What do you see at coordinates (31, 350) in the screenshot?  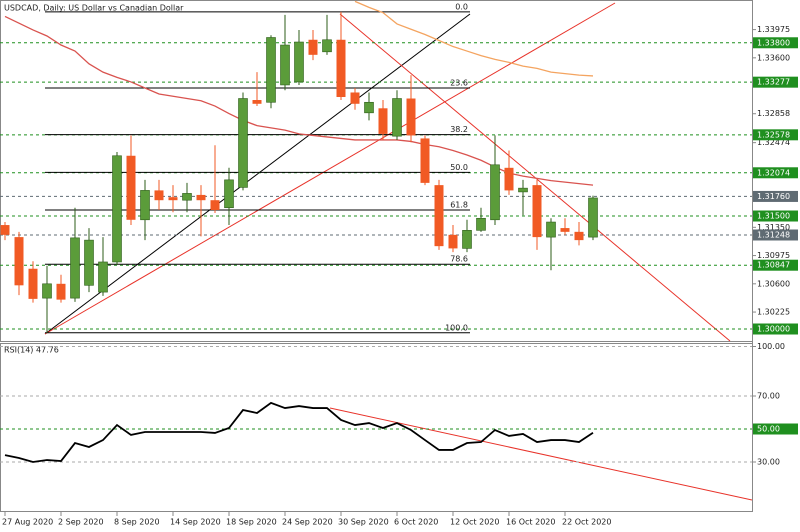 I see `rsi-title: RSI(14) 47.76` at bounding box center [31, 350].